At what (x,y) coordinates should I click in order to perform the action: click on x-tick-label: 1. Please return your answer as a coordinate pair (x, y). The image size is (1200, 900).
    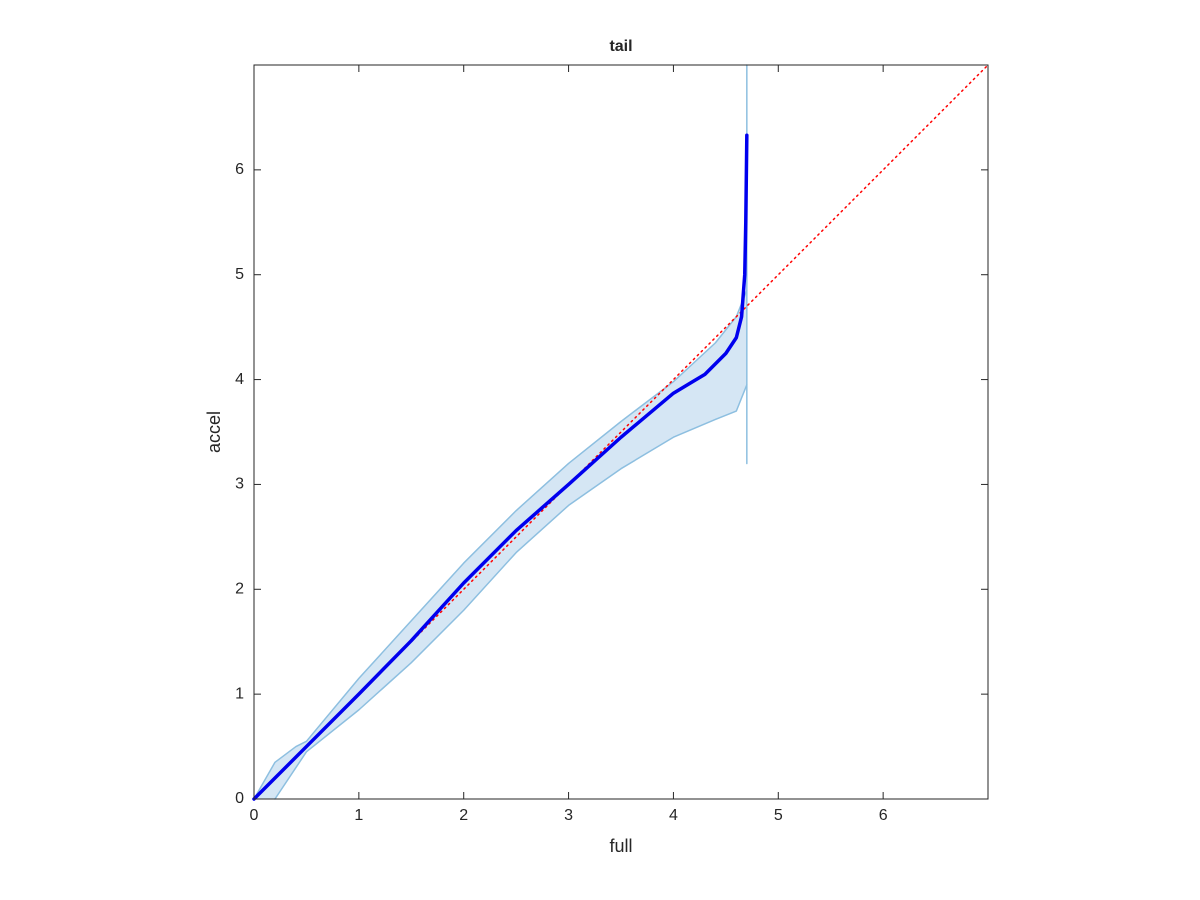
    Looking at the image, I should click on (358, 815).